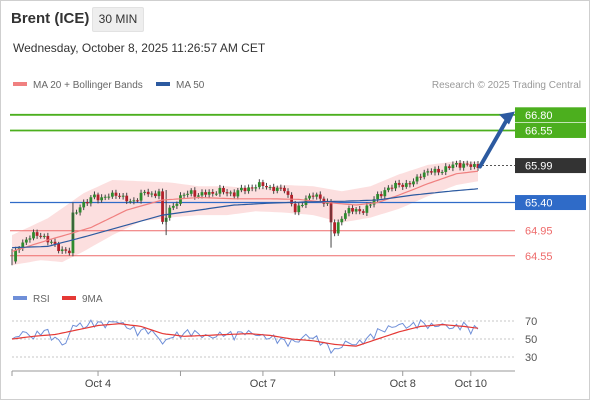  What do you see at coordinates (20, 298) in the screenshot?
I see `rsi-swatch` at bounding box center [20, 298].